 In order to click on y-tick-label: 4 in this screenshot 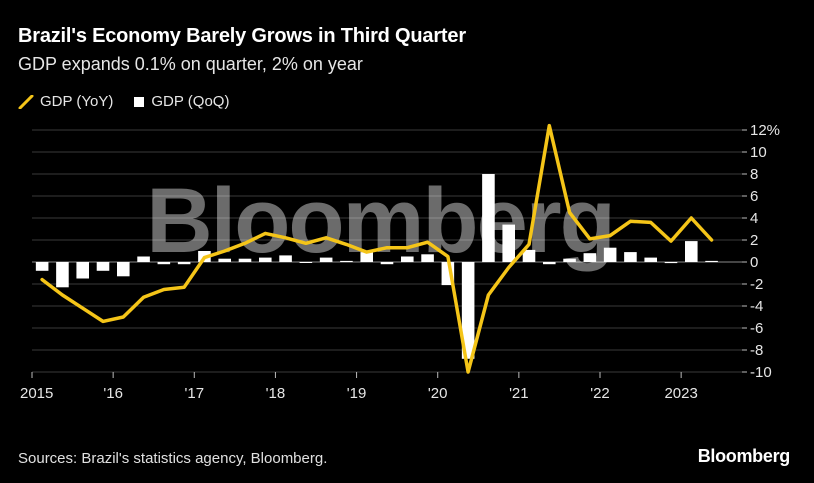, I will do `click(754, 218)`.